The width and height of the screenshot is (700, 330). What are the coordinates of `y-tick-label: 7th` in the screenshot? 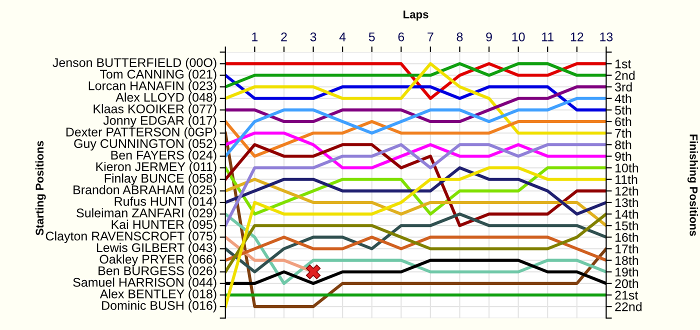 It's located at (623, 133).